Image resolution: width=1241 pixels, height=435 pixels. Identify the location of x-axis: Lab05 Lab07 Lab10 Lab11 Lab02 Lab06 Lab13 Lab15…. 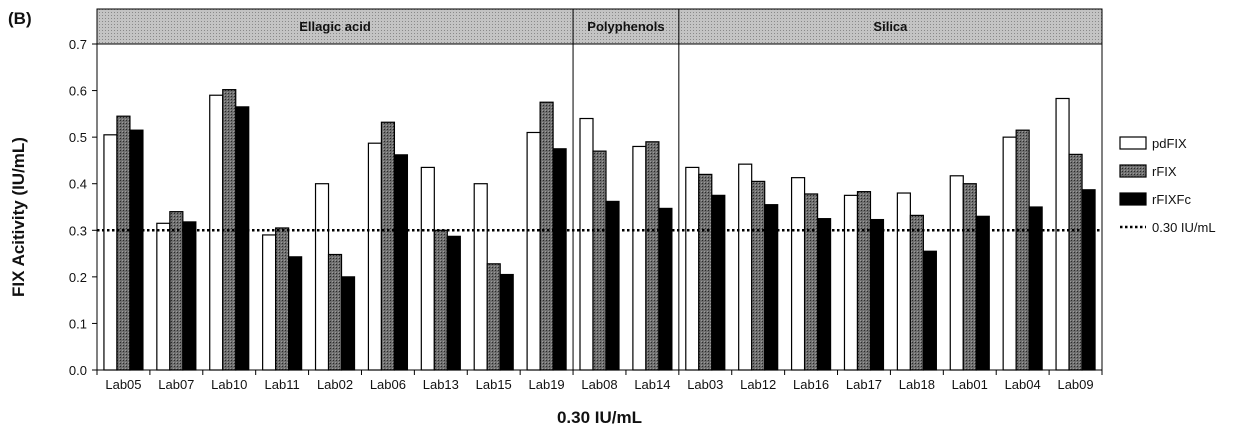
(599, 381).